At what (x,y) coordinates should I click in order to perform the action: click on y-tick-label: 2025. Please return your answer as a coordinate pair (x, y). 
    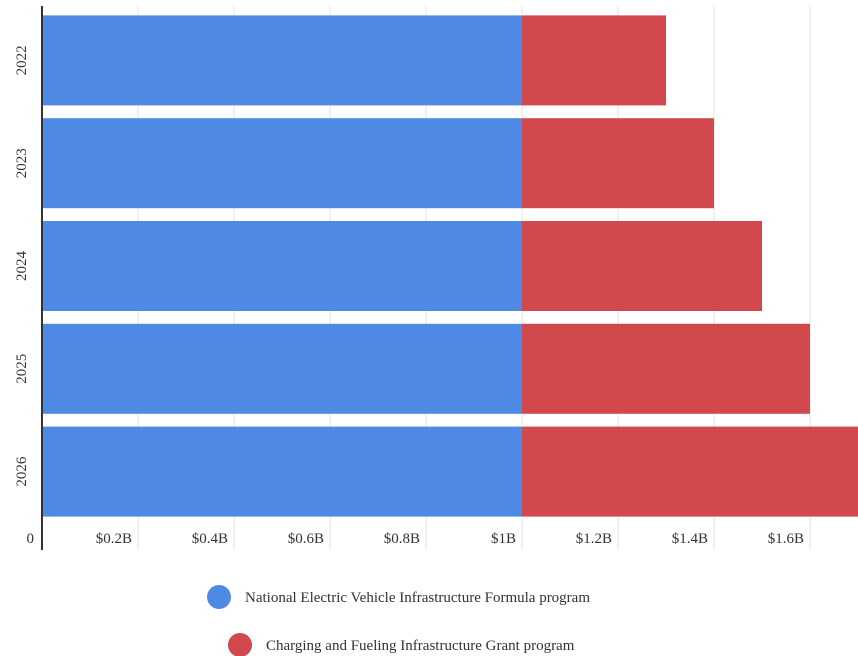
    Looking at the image, I should click on (22, 369).